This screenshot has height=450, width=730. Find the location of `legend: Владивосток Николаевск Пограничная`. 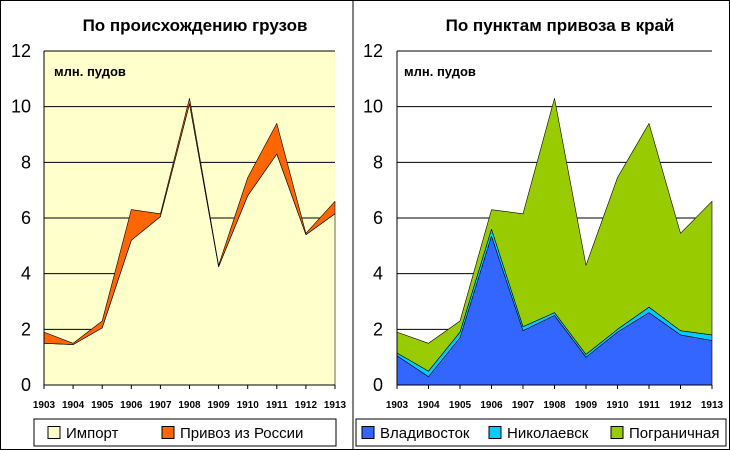

legend: Владивосток Николаевск Пограничная is located at coordinates (541, 432).